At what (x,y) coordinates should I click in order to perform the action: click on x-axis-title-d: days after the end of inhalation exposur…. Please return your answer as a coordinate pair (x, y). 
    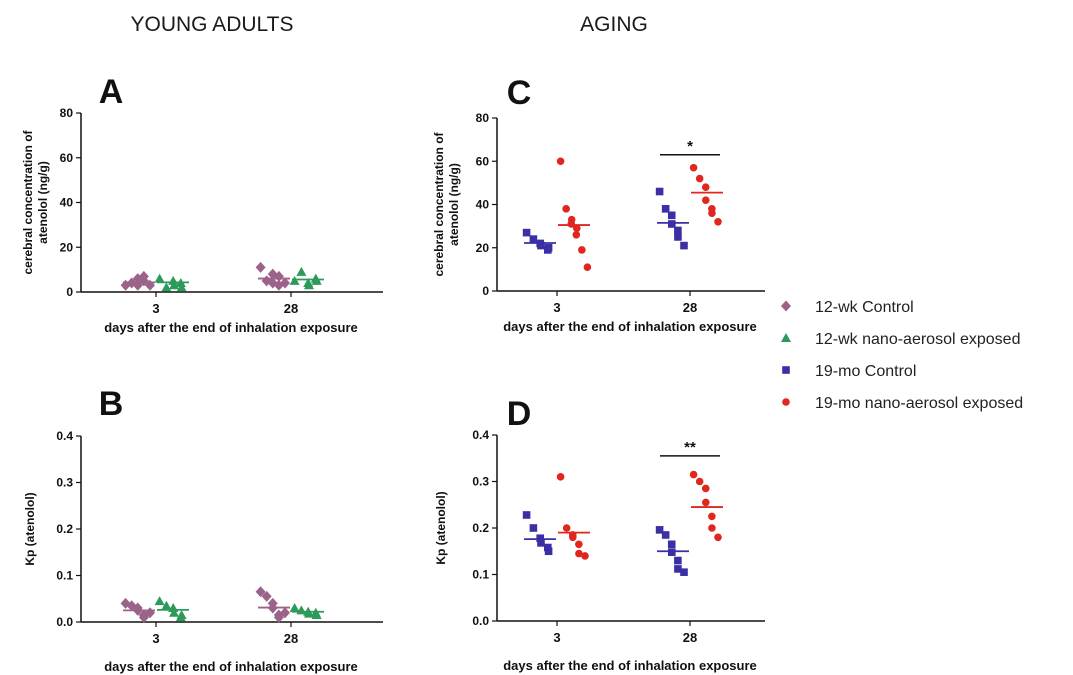
    Looking at the image, I should click on (630, 665).